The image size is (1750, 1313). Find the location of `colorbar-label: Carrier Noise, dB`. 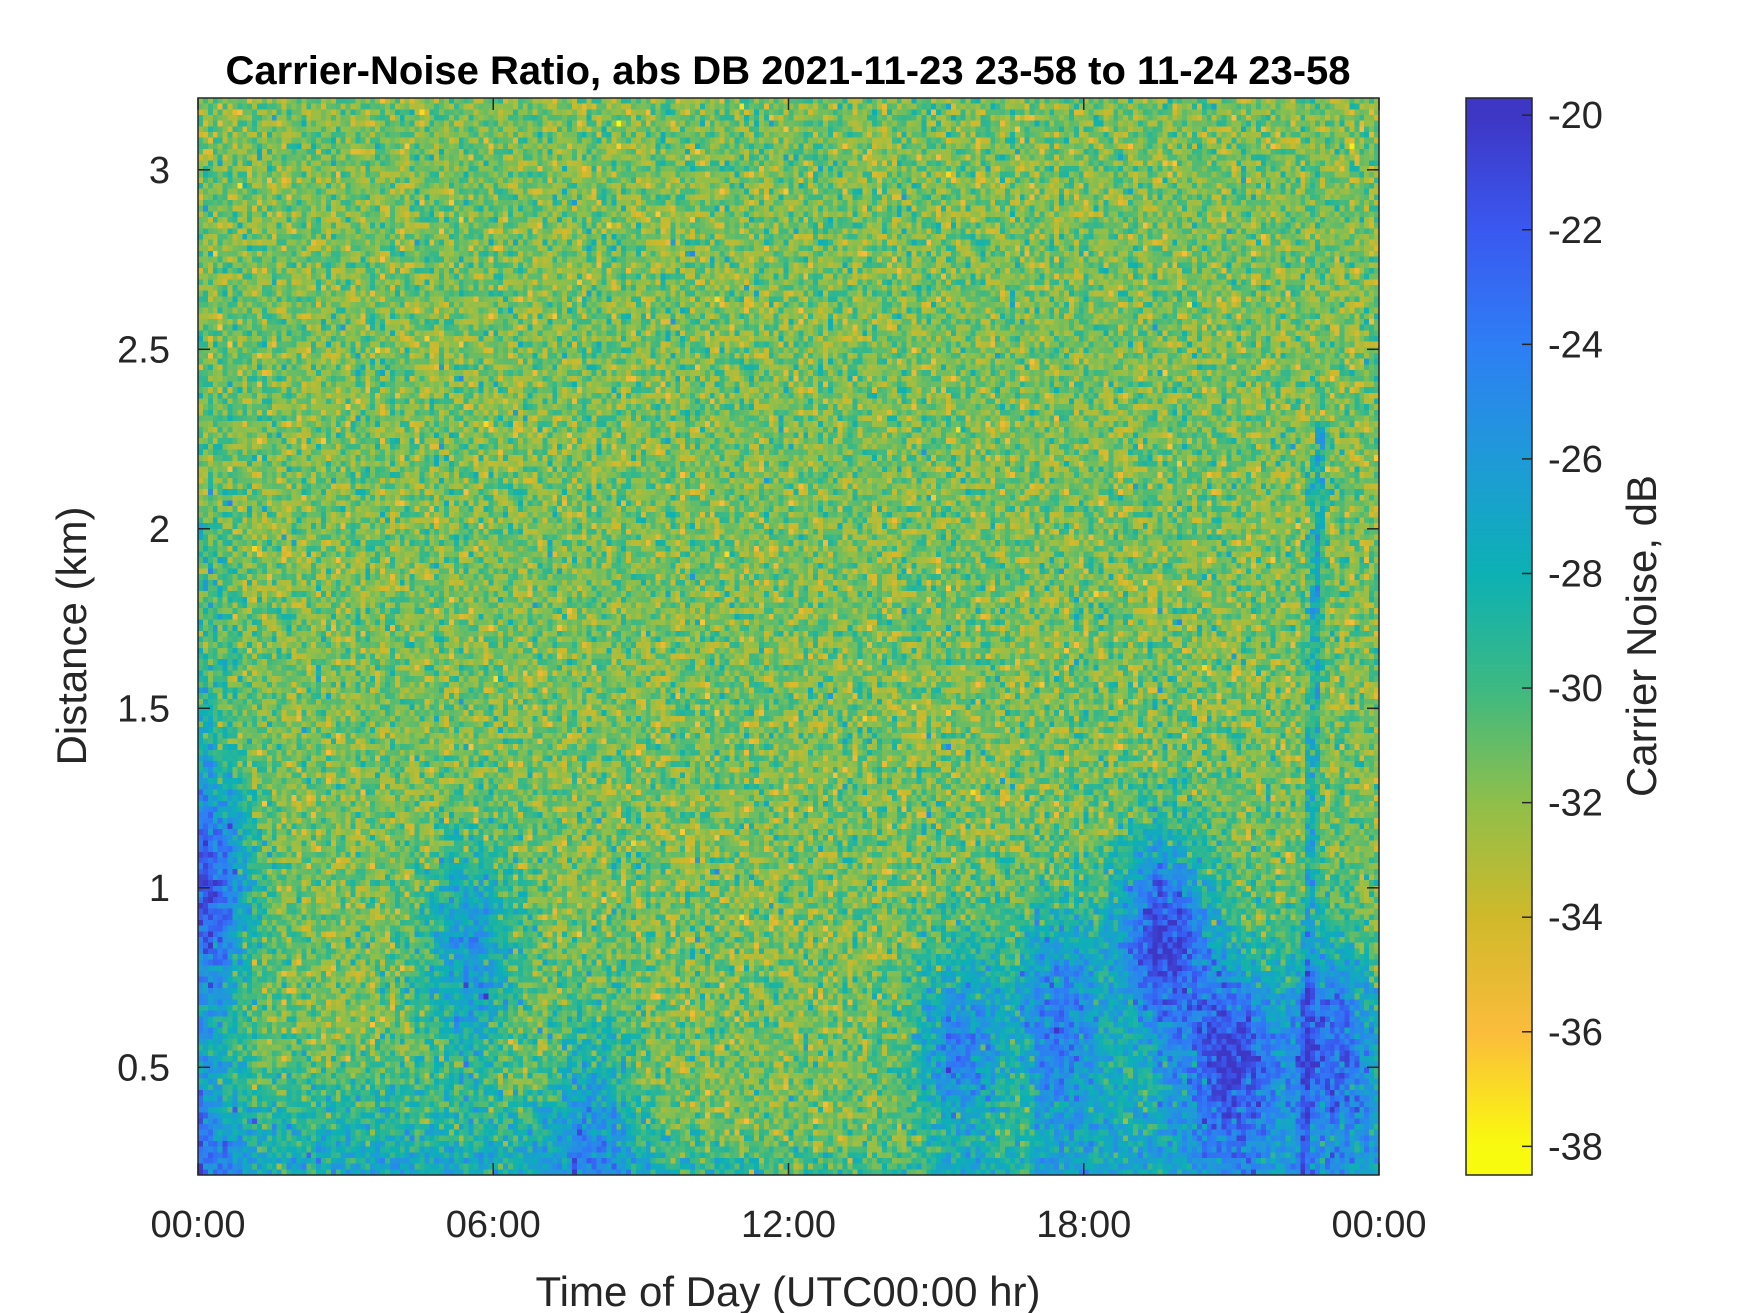

colorbar-label: Carrier Noise, dB is located at coordinates (1641, 636).